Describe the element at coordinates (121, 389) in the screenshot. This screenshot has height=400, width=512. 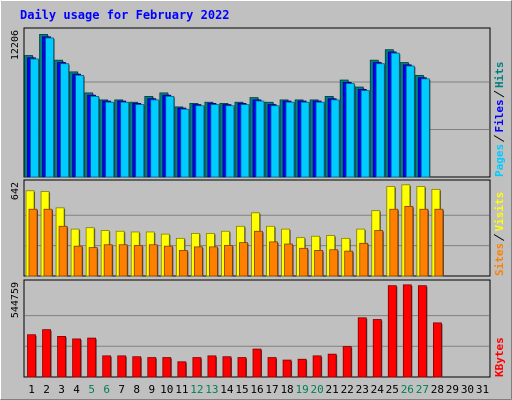
I see `x-tick-day-7: 7` at that location.